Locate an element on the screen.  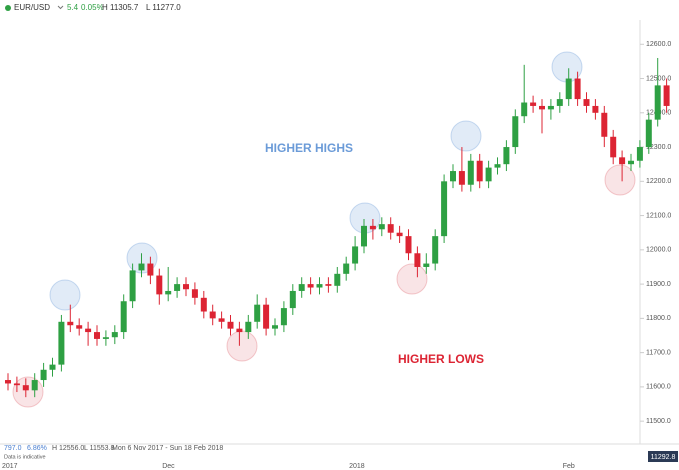
y-tick-label: 12100.0 is located at coordinates (658, 215).